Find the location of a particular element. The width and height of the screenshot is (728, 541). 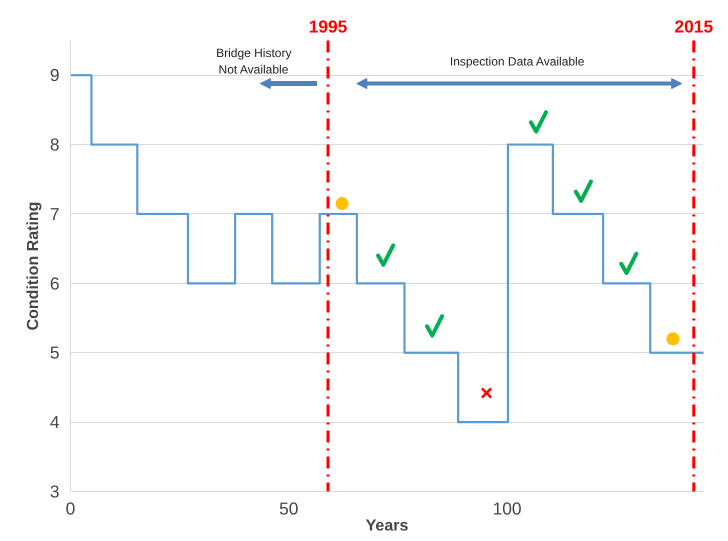

y-tick-label: 9 is located at coordinates (55, 75).